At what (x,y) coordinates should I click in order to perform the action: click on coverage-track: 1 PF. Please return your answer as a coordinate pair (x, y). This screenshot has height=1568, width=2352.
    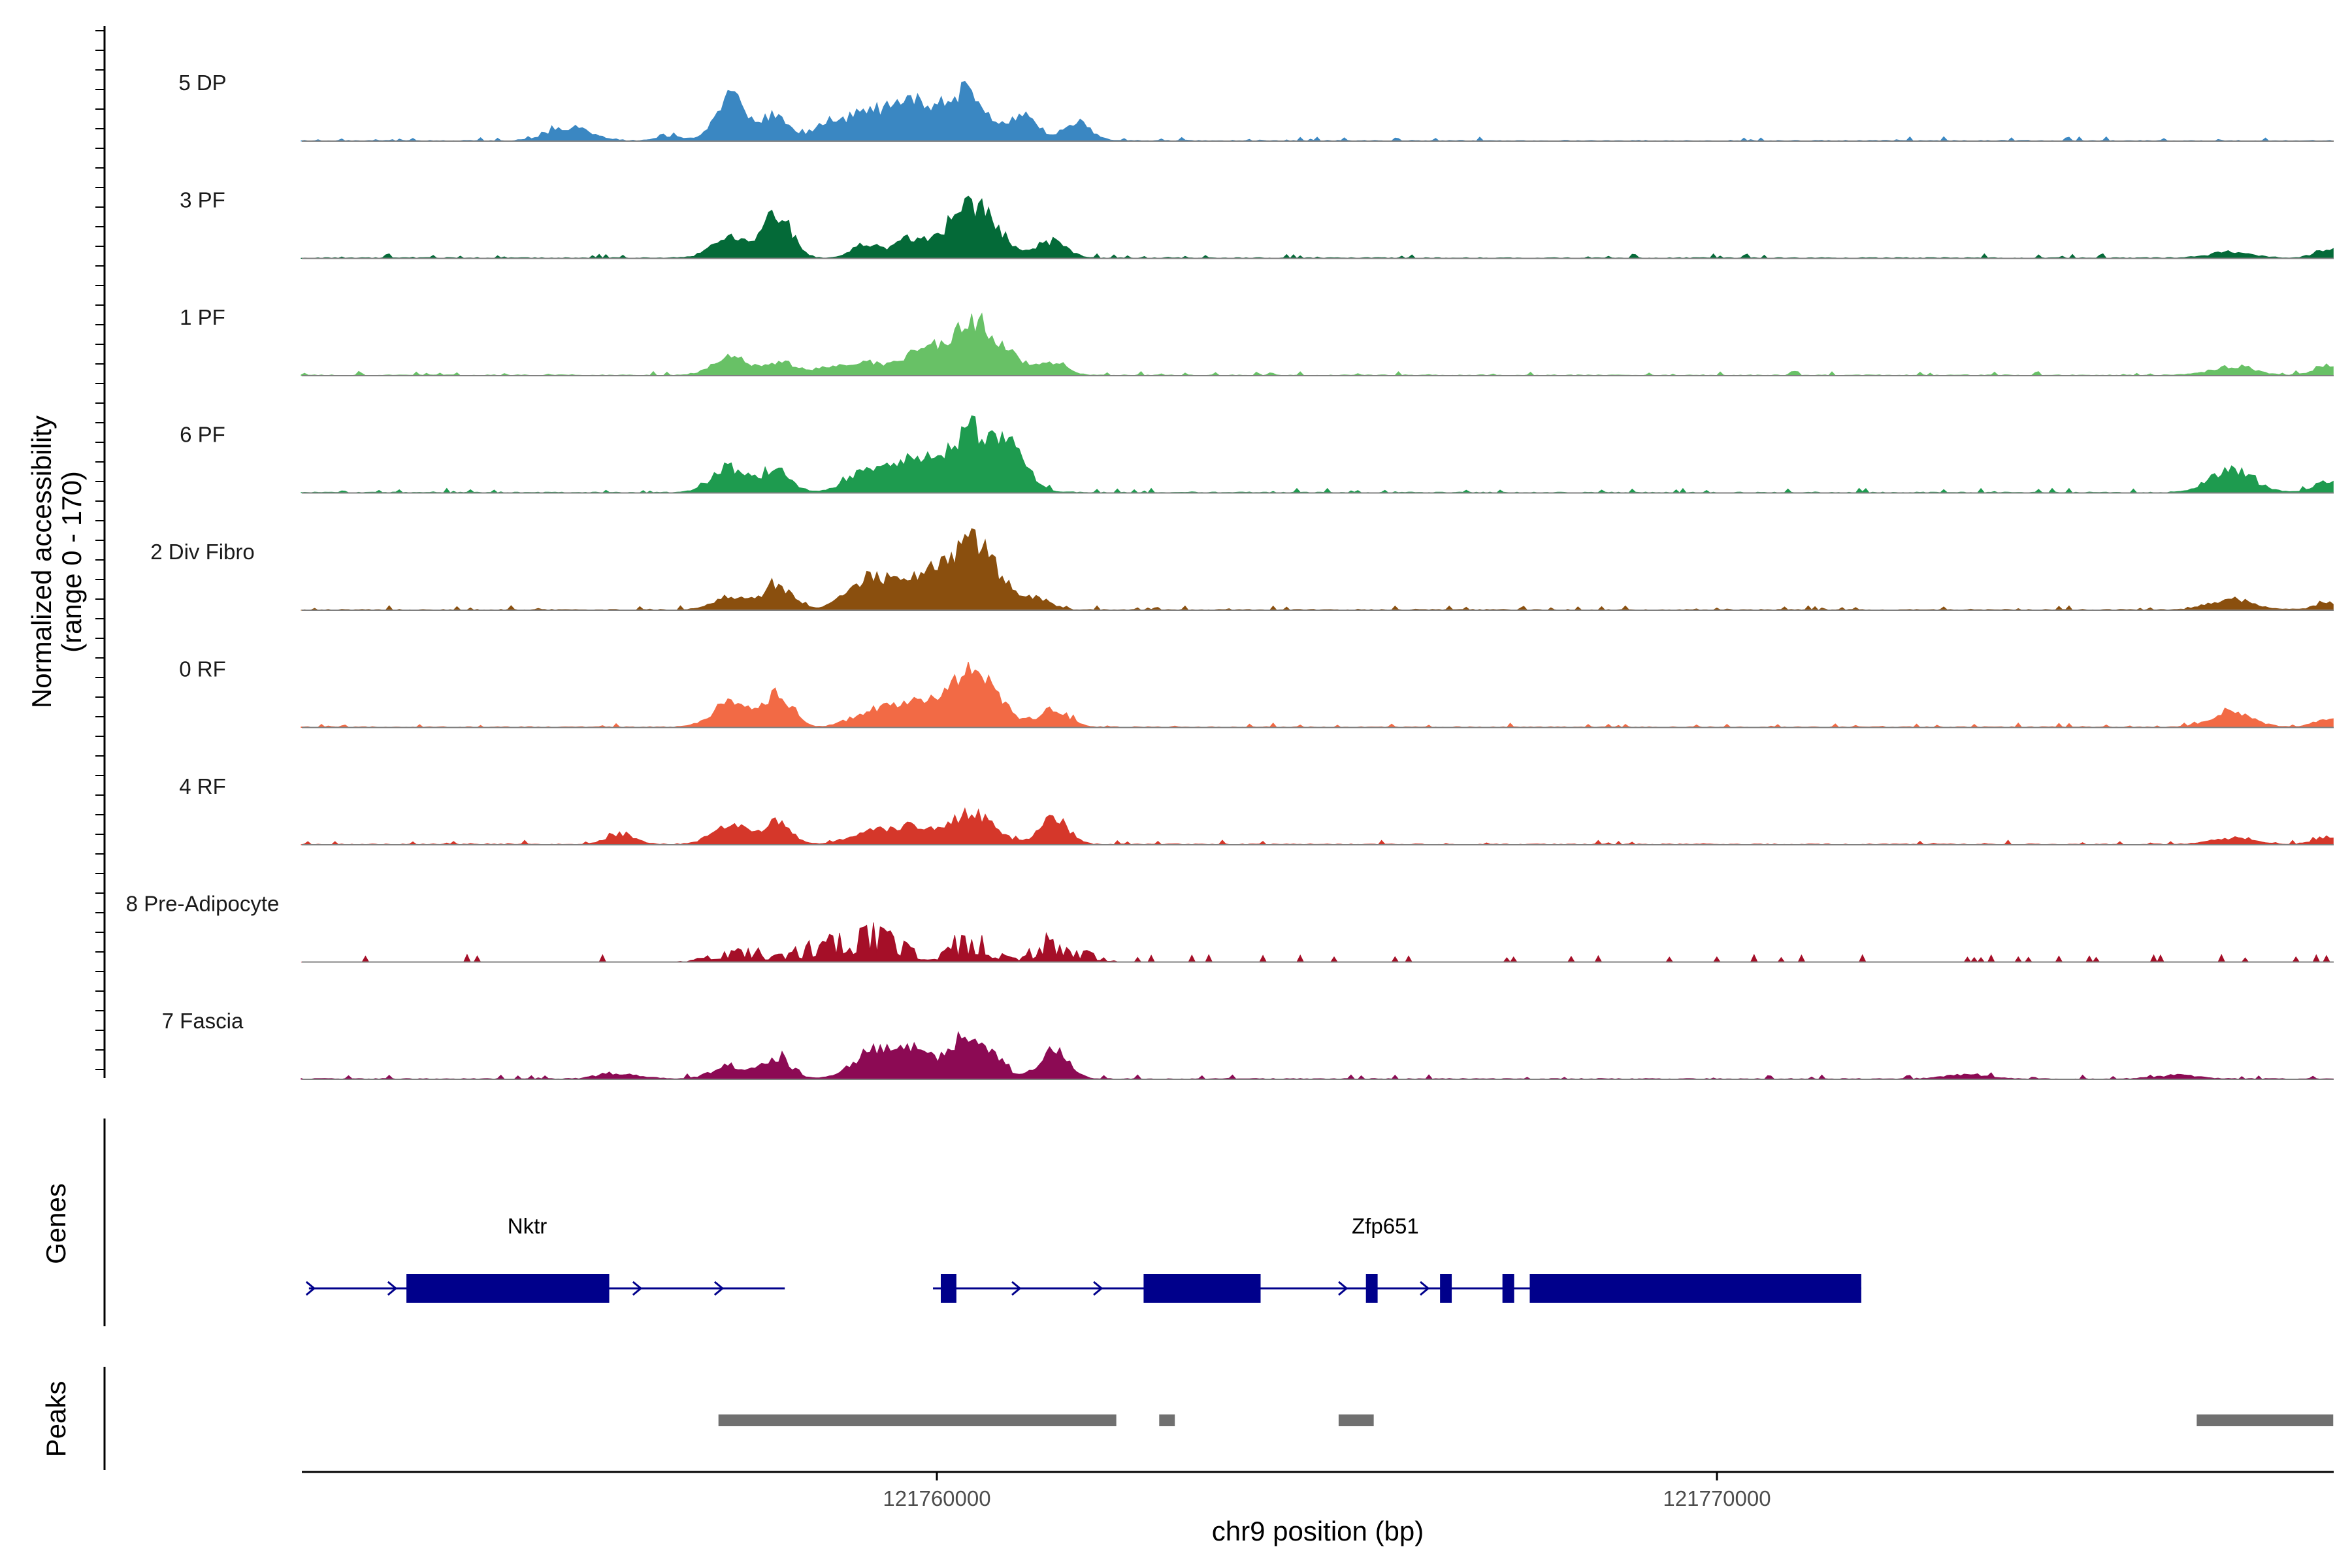
    Looking at the image, I should click on (1257, 340).